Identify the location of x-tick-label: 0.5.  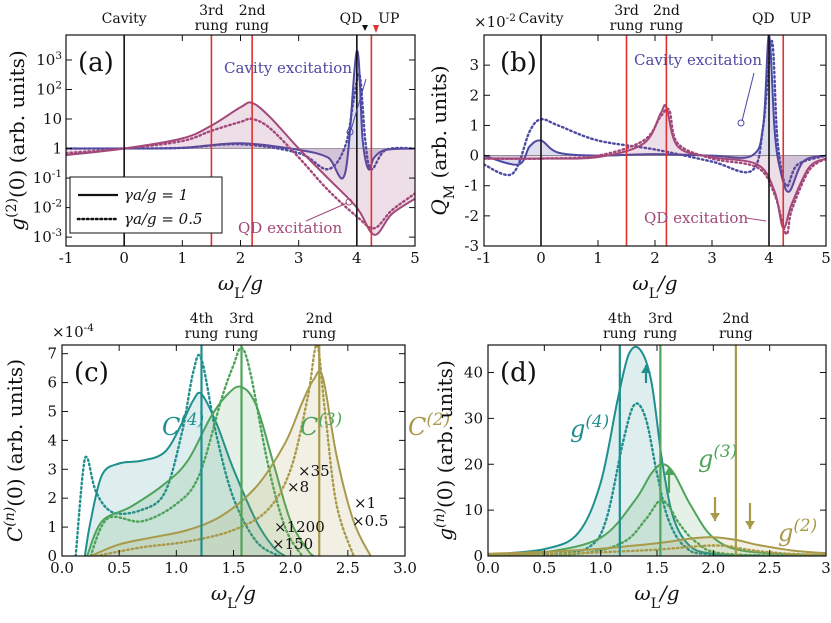
(119, 568).